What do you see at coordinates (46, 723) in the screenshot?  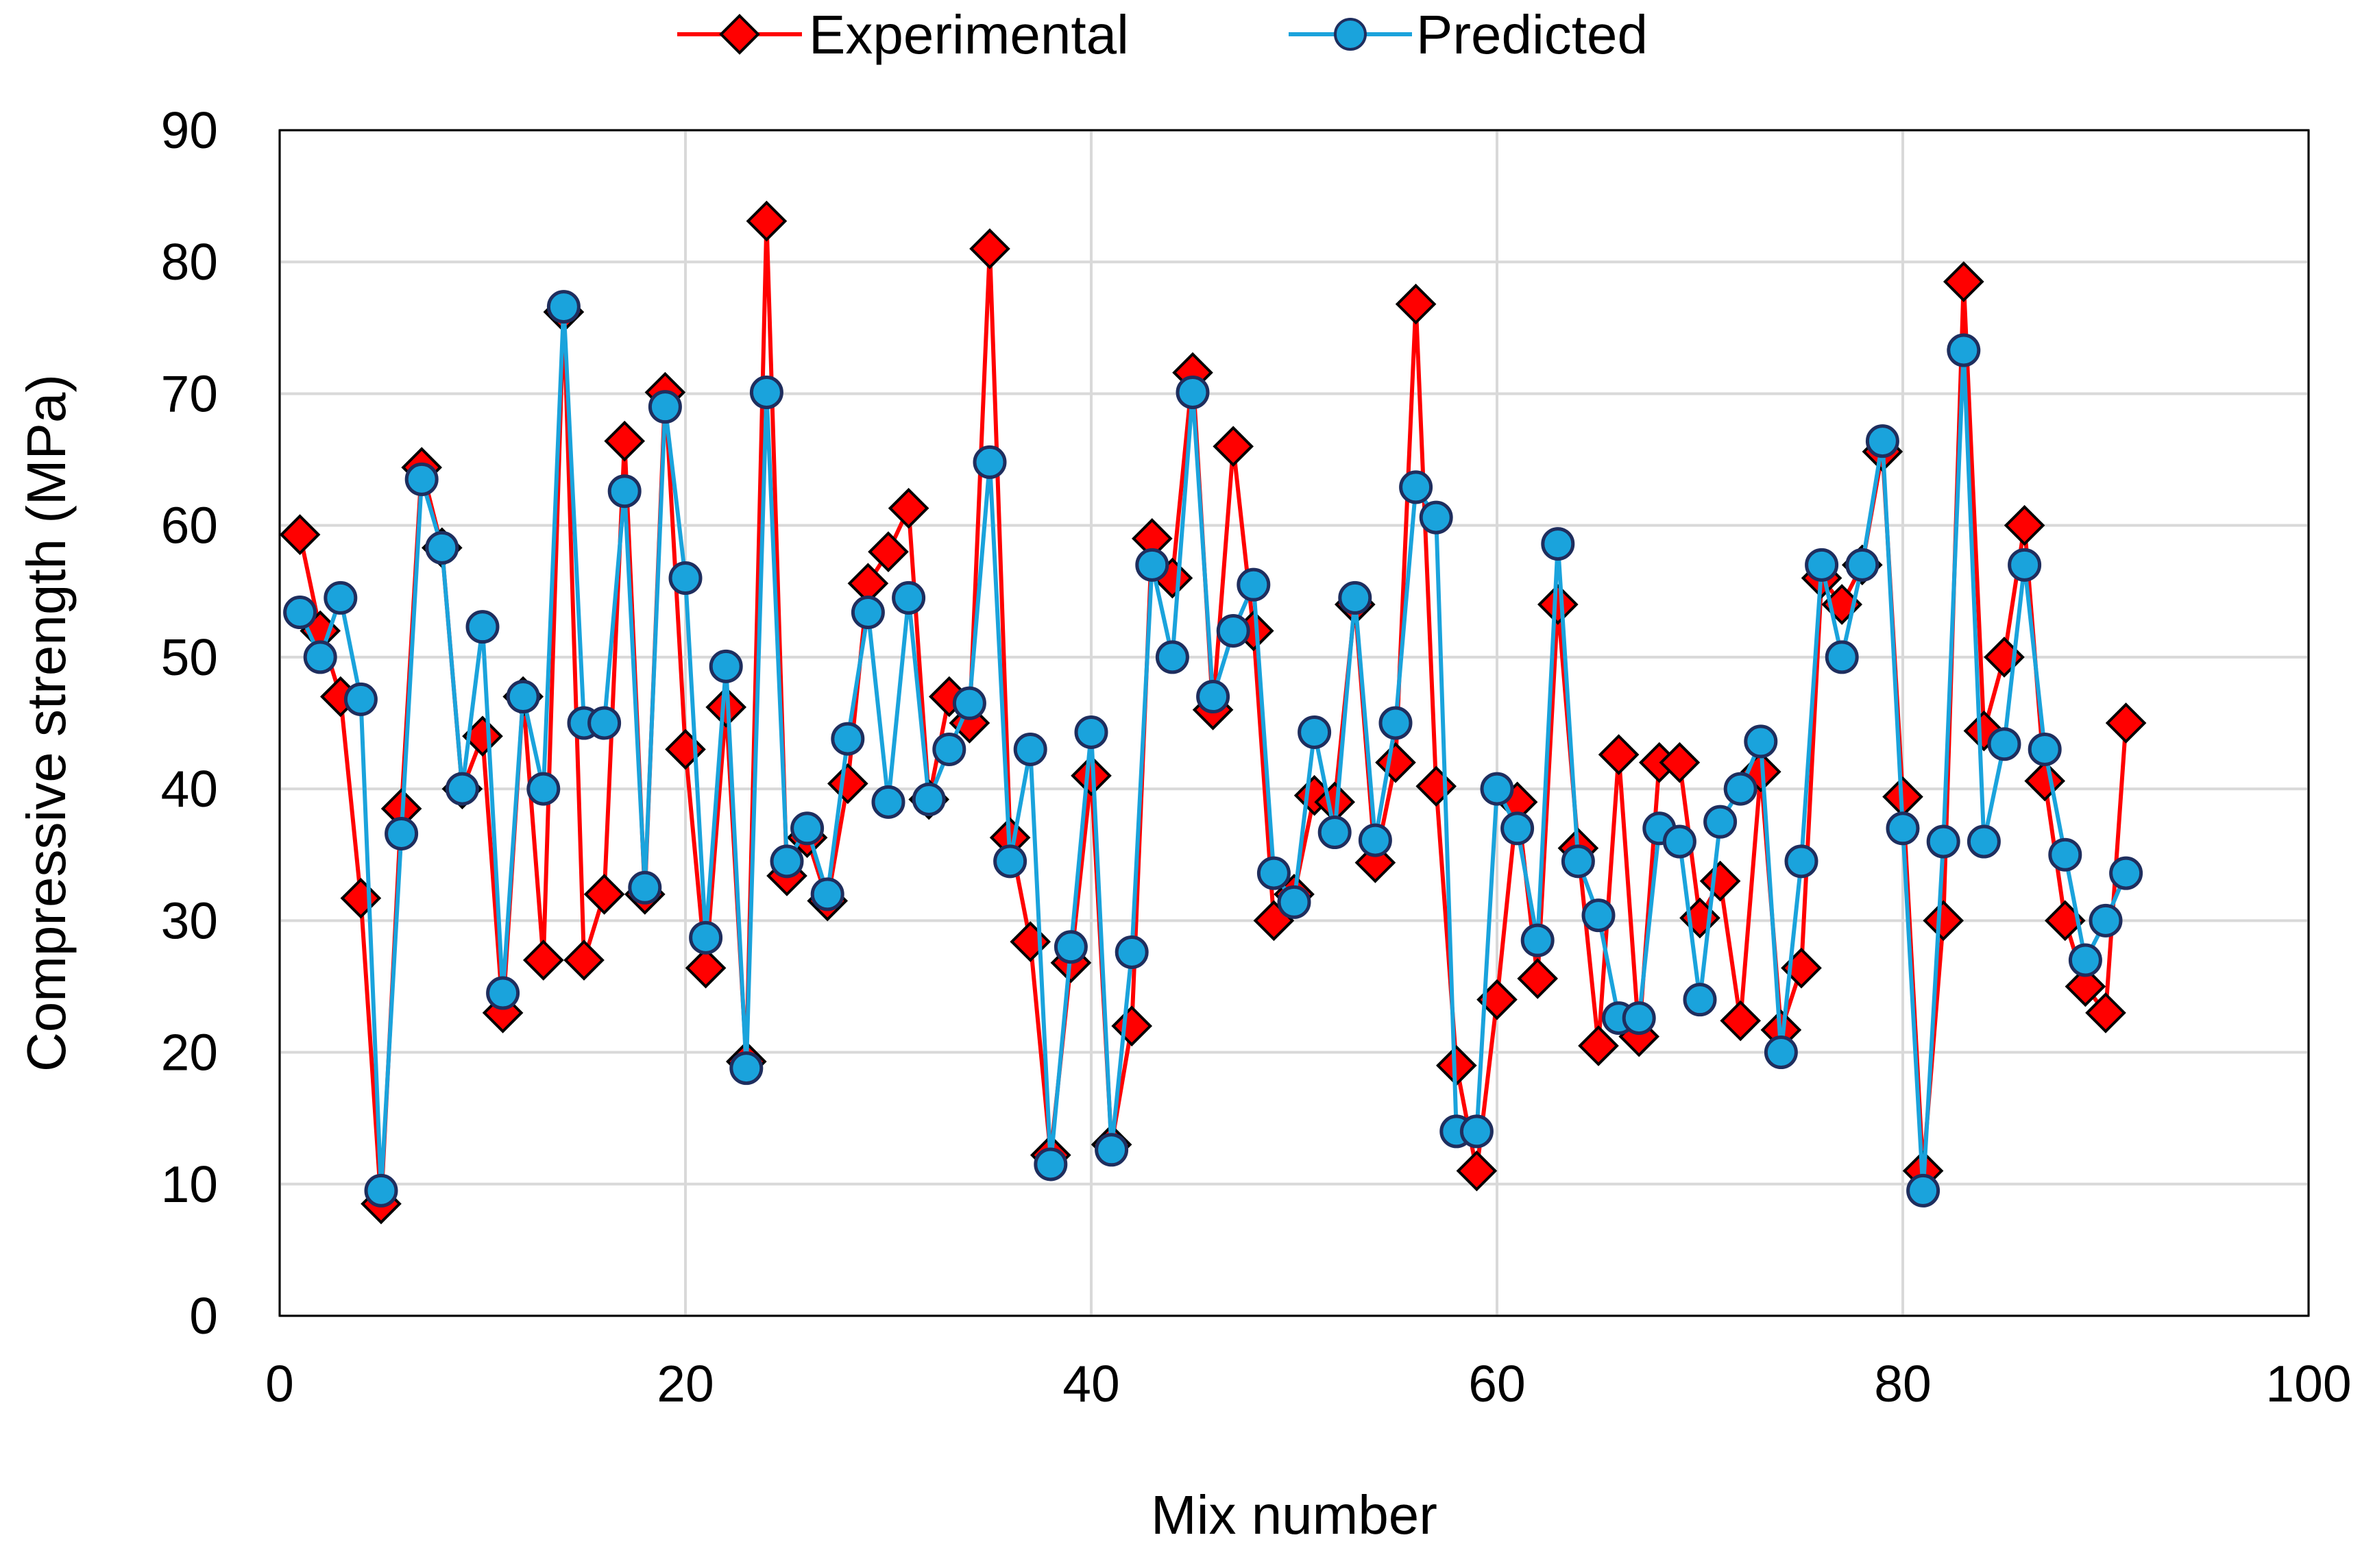 I see `y-axis-title: Compressive strength (MPa)` at bounding box center [46, 723].